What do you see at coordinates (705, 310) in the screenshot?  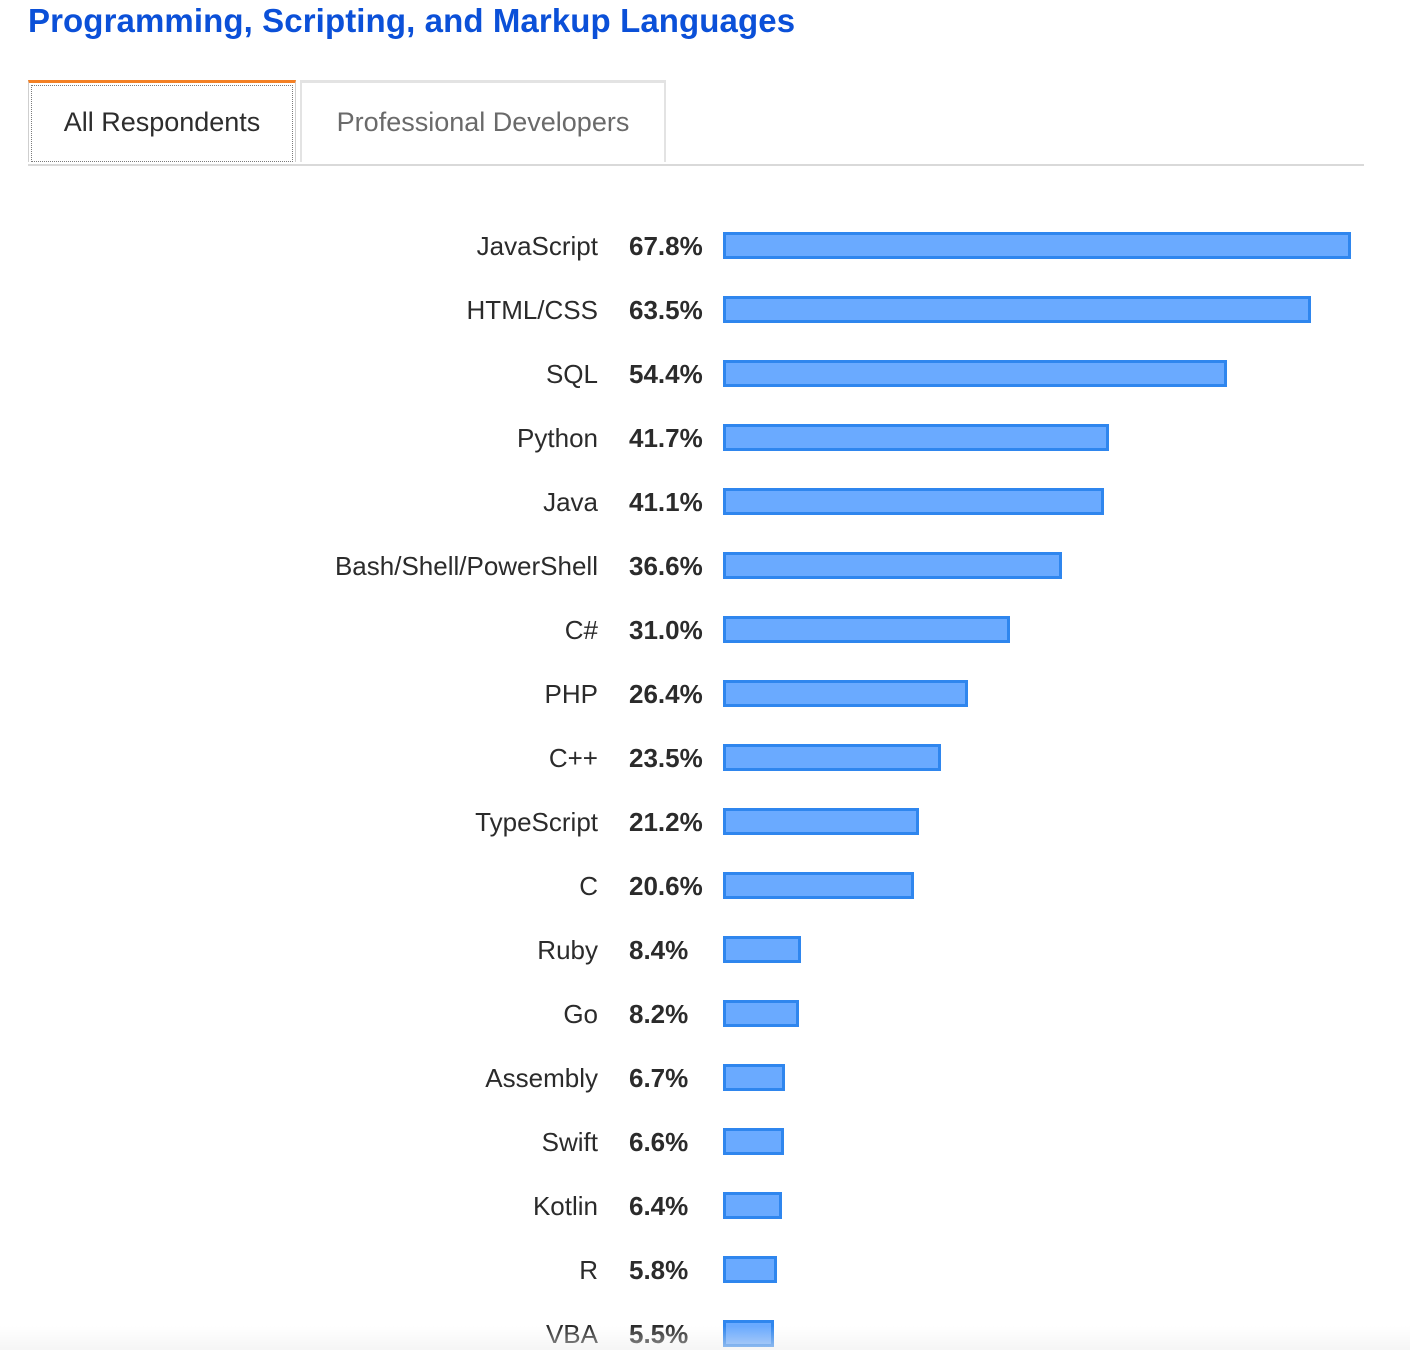 I see `bar-row: HTML/CSS 63.5%` at bounding box center [705, 310].